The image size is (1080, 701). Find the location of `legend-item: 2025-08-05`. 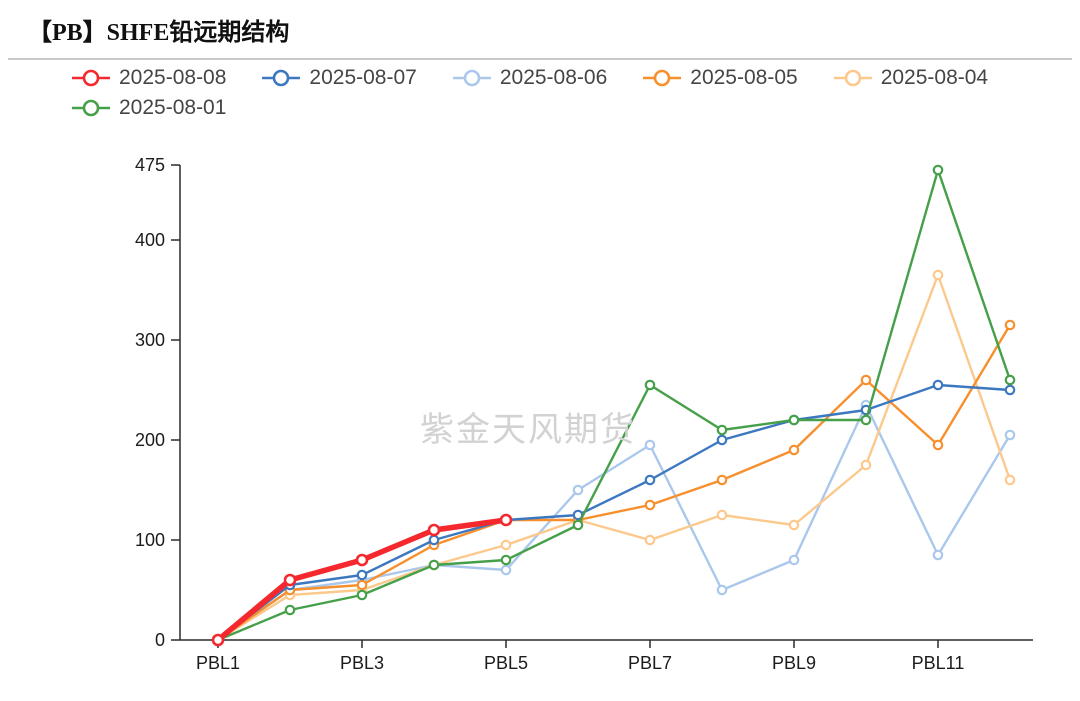

legend-item: 2025-08-05 is located at coordinates (719, 78).